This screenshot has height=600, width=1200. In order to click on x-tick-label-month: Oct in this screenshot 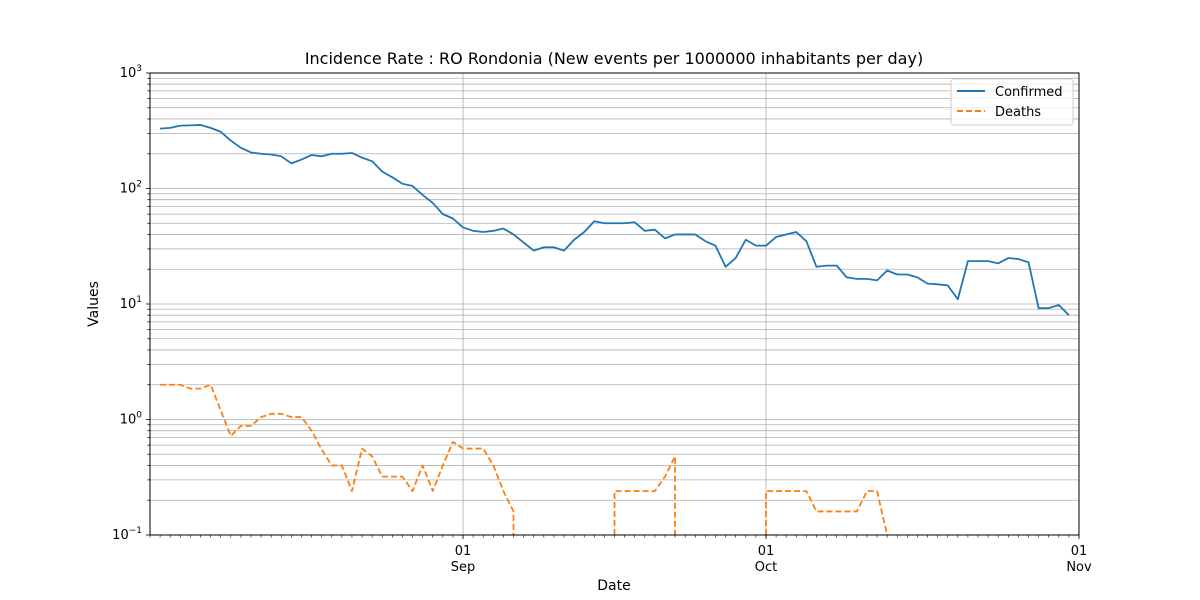, I will do `click(766, 567)`.